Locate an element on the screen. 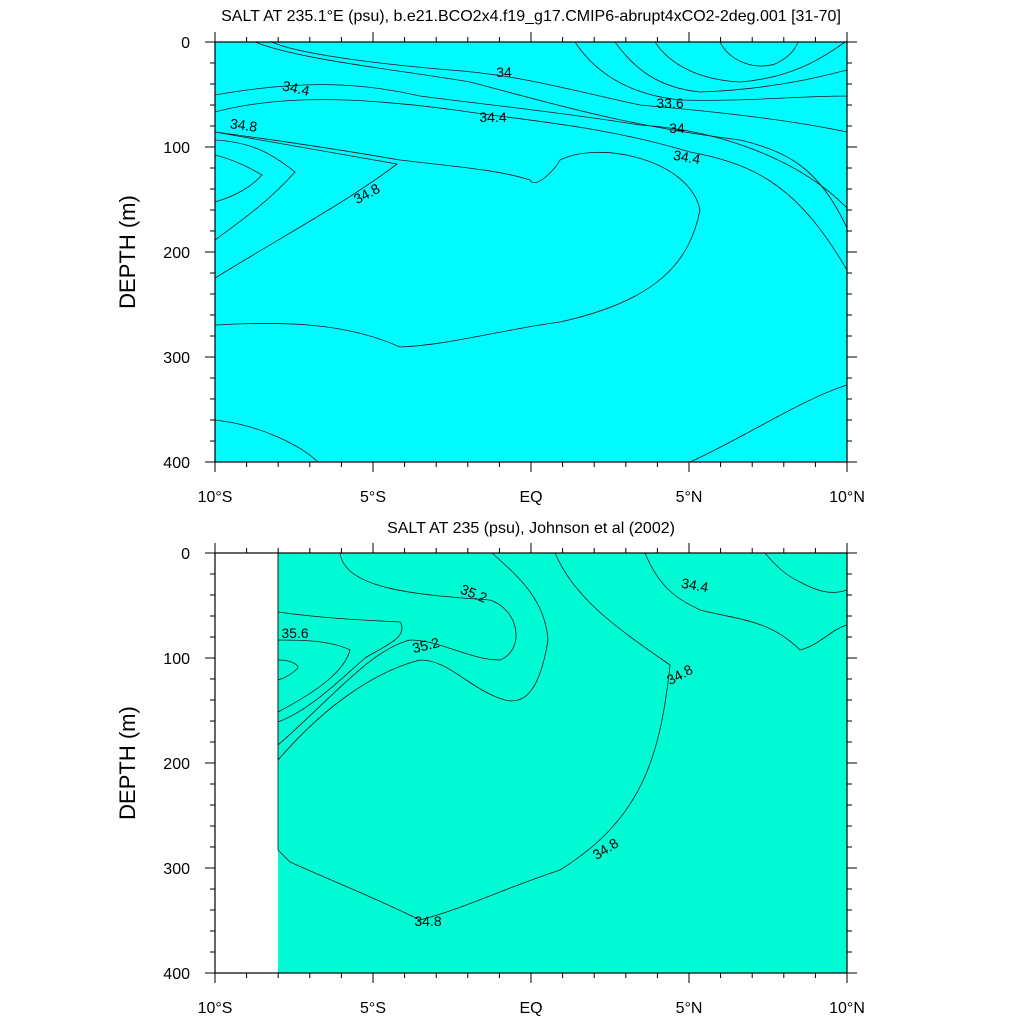 The width and height of the screenshot is (1024, 1024). top-fill-33.8 is located at coordinates (710, 71).